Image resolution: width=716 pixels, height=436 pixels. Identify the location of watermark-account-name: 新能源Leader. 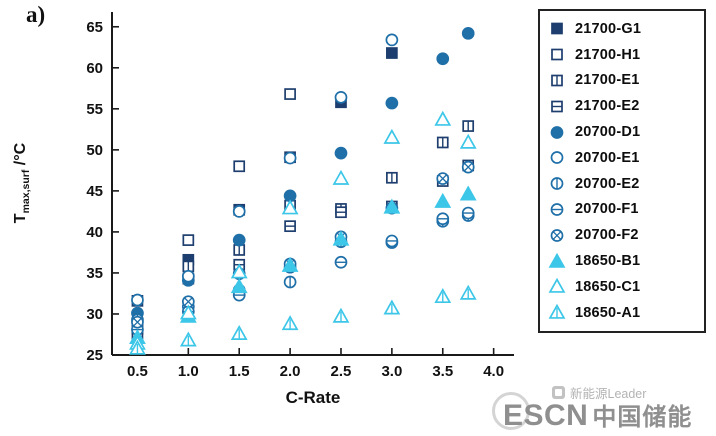
(608, 394).